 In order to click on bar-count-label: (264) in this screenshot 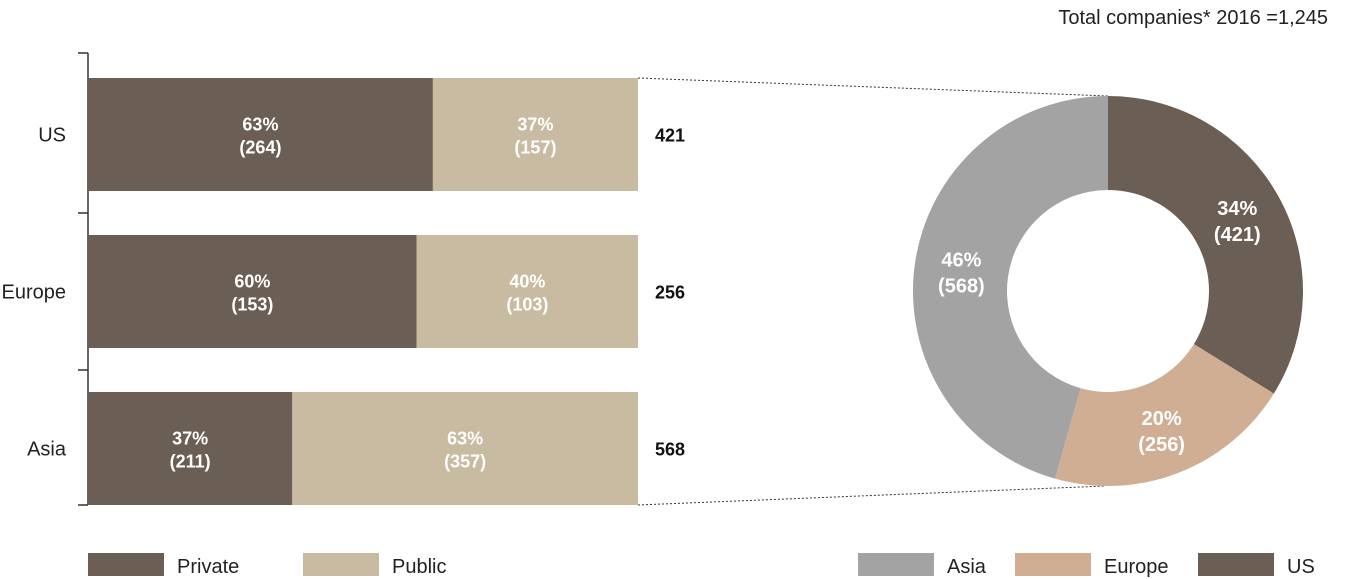, I will do `click(260, 148)`.